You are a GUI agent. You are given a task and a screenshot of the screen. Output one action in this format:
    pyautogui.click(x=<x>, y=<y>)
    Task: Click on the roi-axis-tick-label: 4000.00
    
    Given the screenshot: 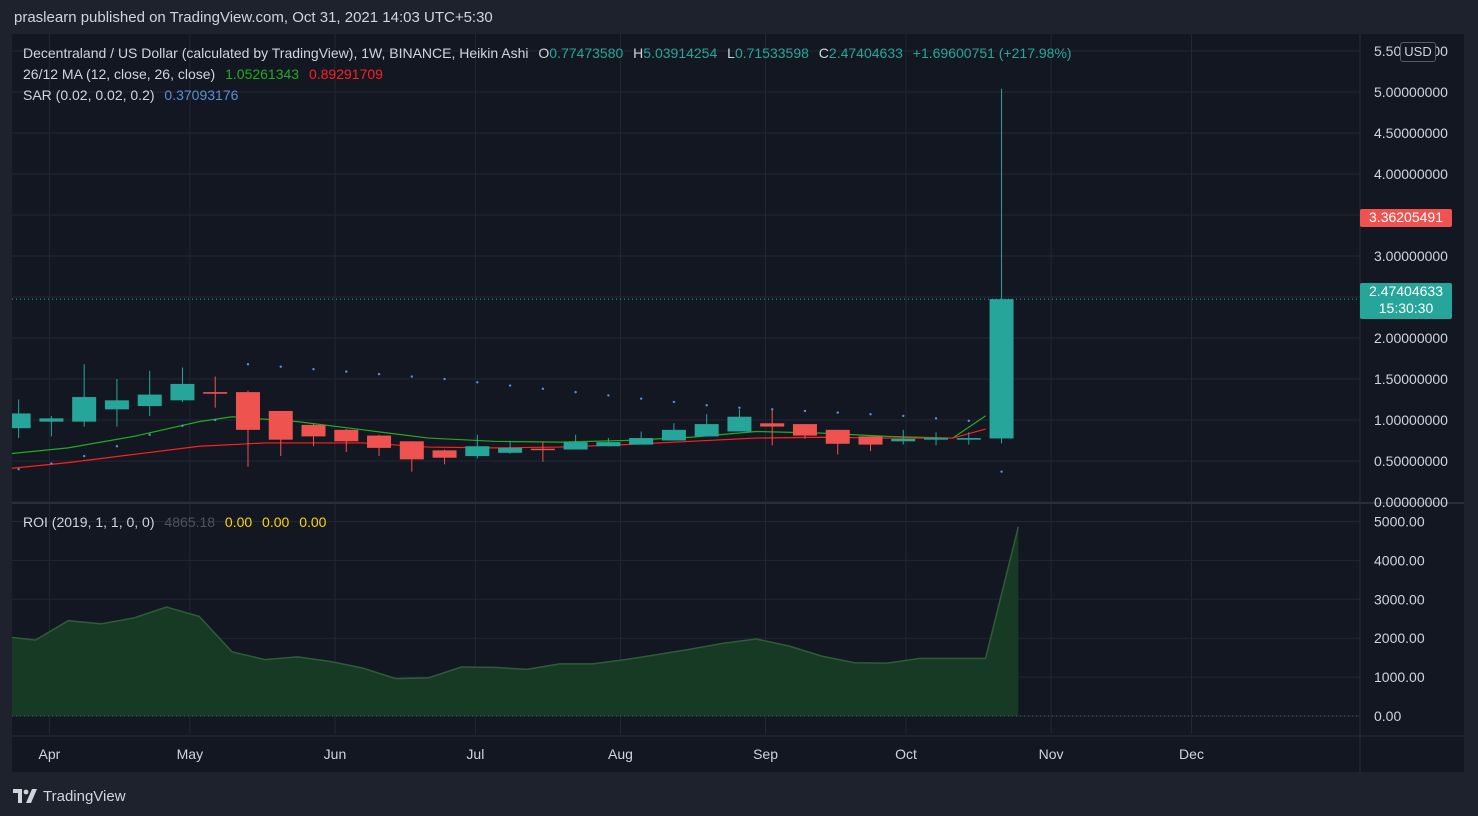 What is the action you would take?
    pyautogui.click(x=1399, y=560)
    